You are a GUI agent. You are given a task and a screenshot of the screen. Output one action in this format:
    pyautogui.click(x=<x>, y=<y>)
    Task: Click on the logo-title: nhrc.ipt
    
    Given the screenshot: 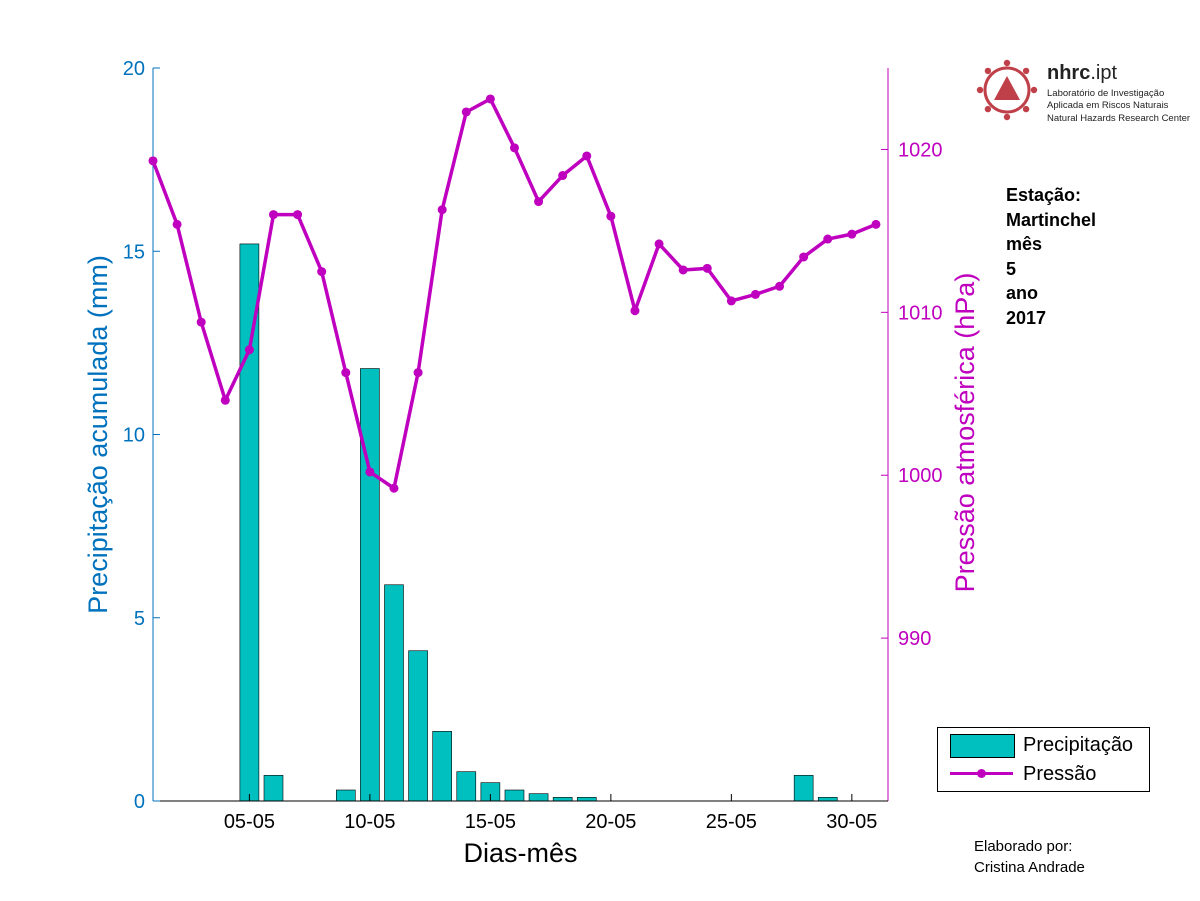 What is the action you would take?
    pyautogui.click(x=1082, y=73)
    